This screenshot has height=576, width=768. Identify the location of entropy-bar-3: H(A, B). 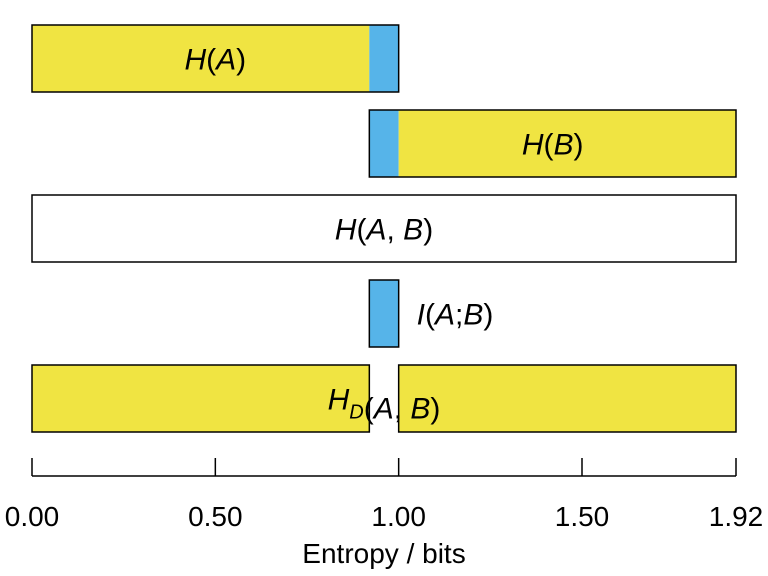
(384, 228).